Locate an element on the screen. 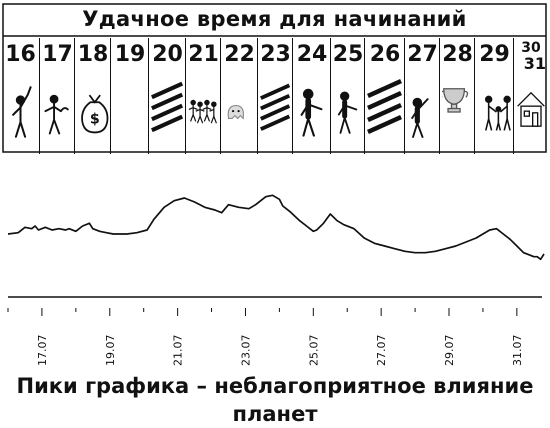 This screenshot has height=428, width=550. x-tick-label: 31.07 is located at coordinates (517, 351).